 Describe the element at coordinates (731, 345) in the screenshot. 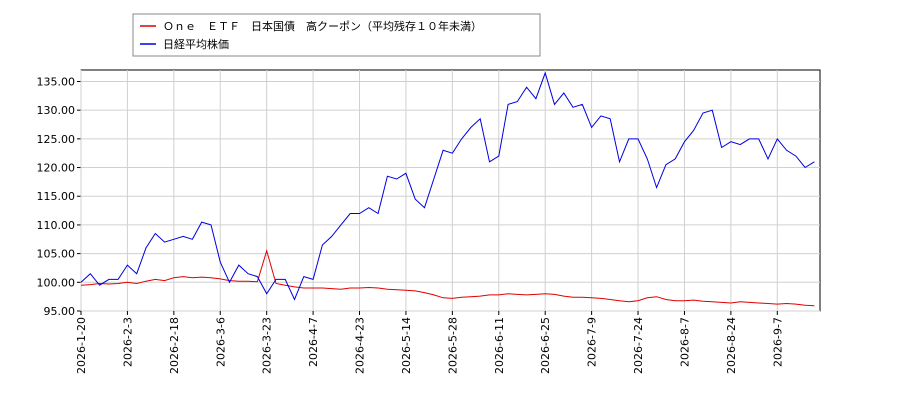

I see `x-tick-label: 2026-8-24` at that location.